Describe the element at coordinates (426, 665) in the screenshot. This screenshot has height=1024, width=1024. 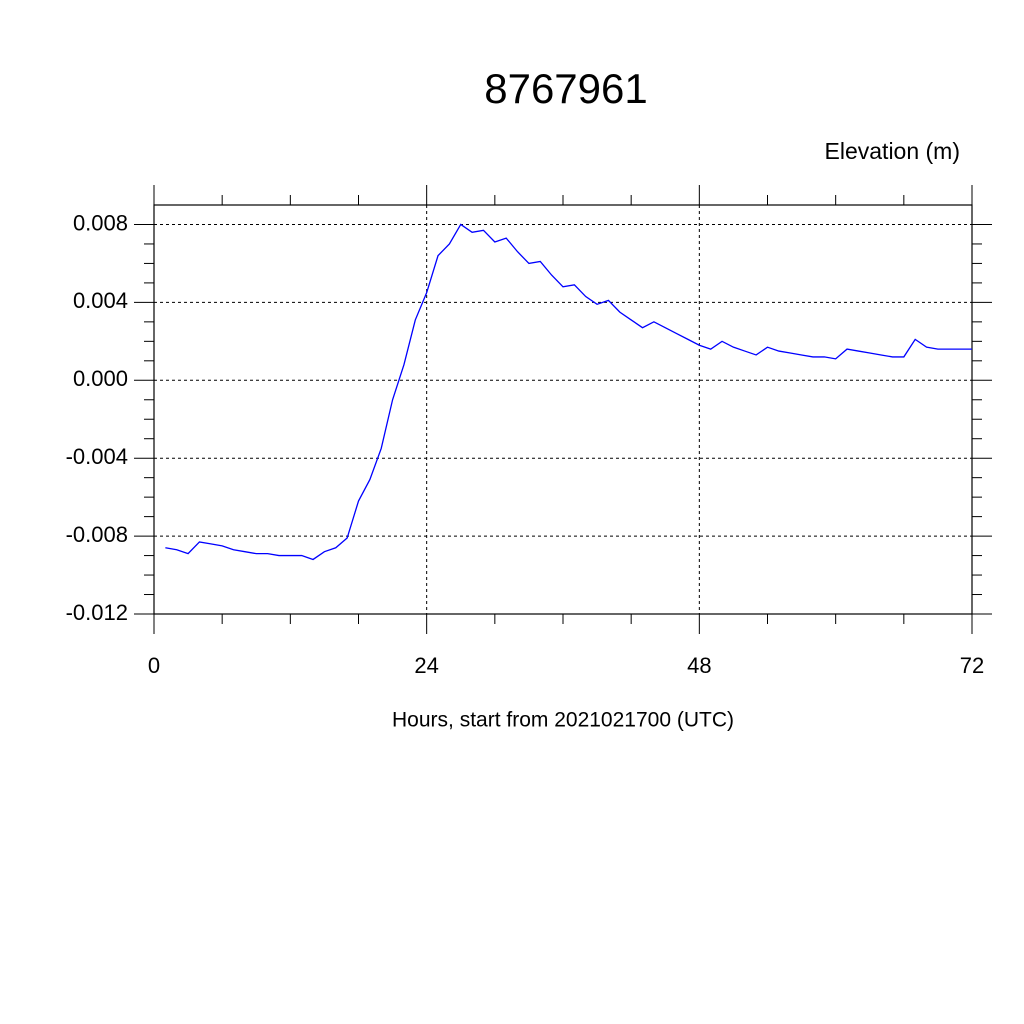
I see `x-tick-label: 24` at that location.